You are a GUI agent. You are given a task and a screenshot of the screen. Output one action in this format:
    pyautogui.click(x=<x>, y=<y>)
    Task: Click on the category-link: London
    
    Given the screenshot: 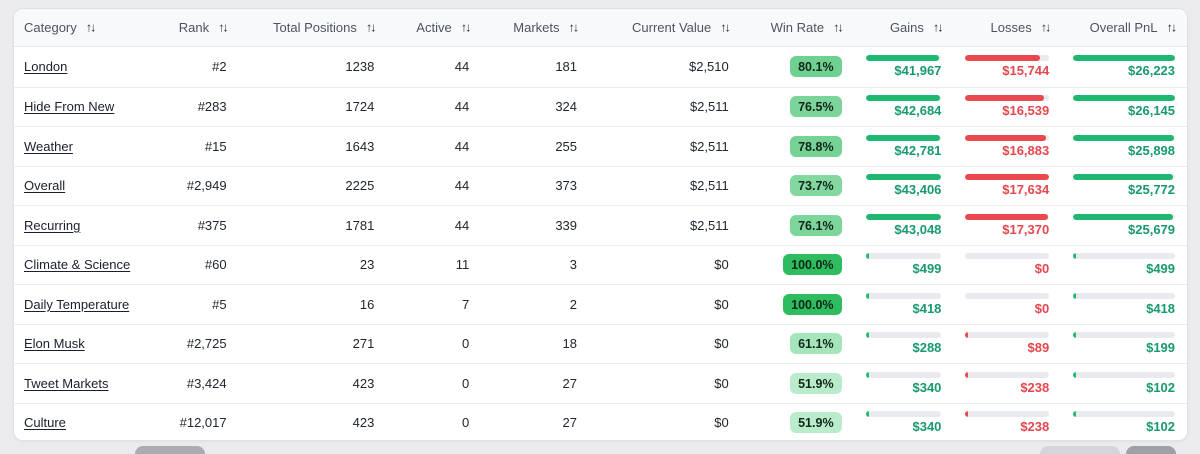 What is the action you would take?
    pyautogui.click(x=46, y=67)
    